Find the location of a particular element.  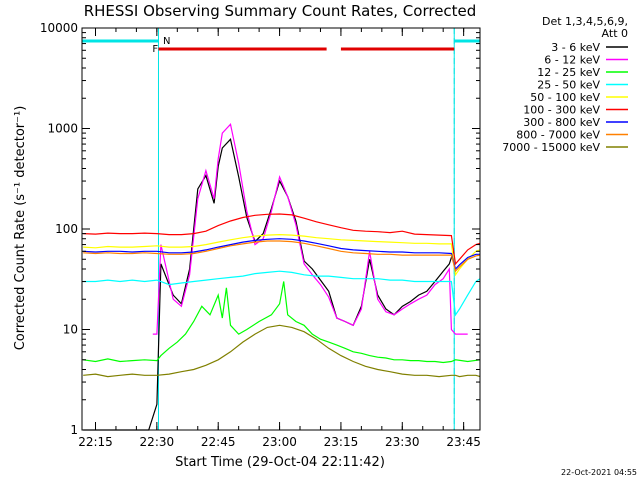

x-tick-label: 23:45 is located at coordinates (463, 442).